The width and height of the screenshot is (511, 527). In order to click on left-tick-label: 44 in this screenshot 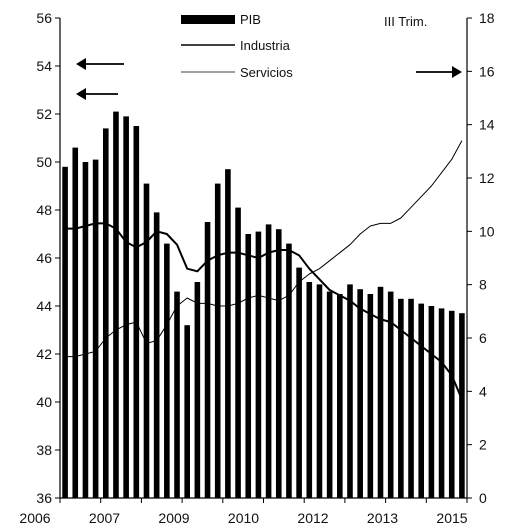, I will do `click(44, 306)`.